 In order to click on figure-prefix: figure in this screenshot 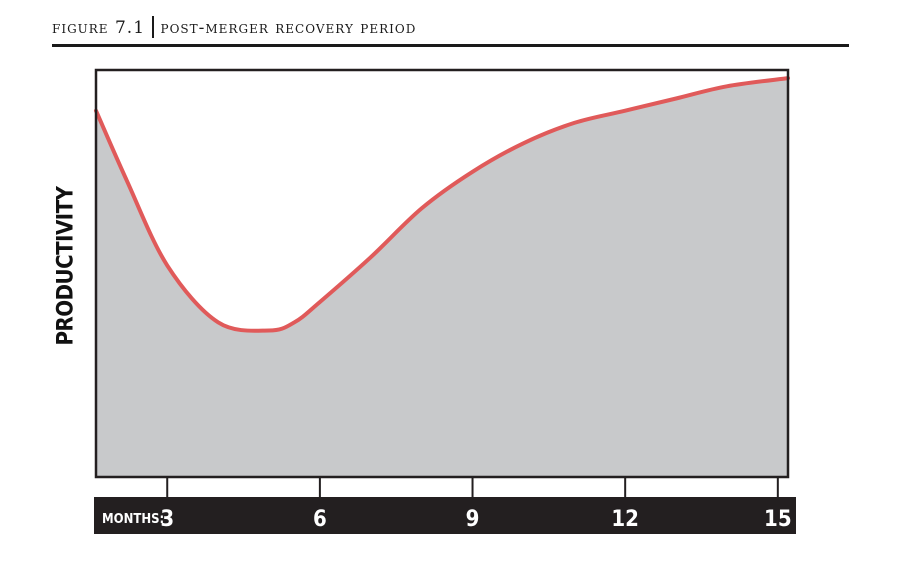, I will do `click(80, 28)`.